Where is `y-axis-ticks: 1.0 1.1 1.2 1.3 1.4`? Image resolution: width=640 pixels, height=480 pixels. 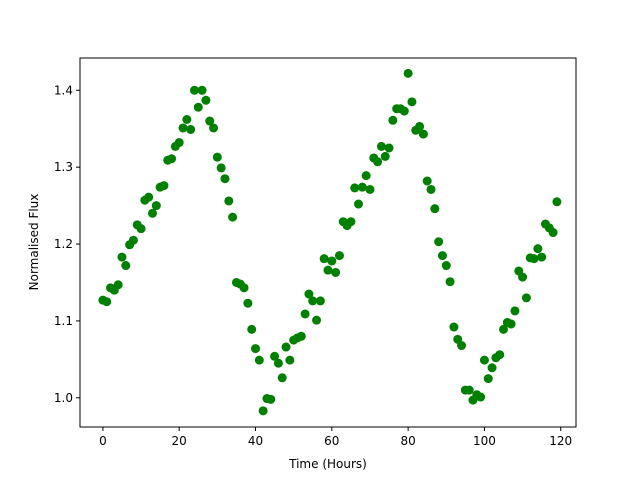 y-axis-ticks: 1.0 1.1 1.2 1.3 1.4 is located at coordinates (67, 244).